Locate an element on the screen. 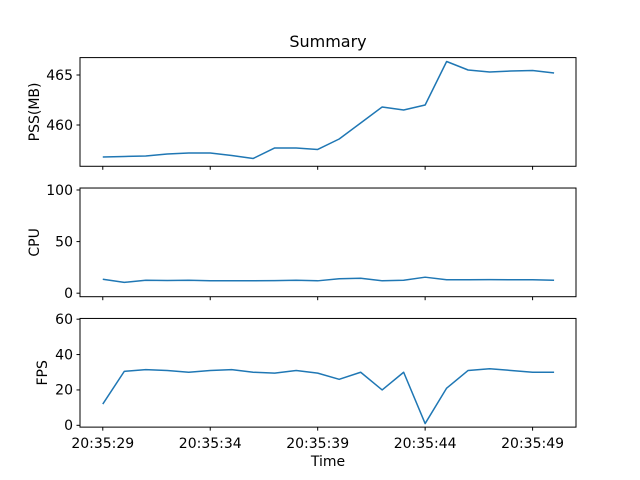 Image resolution: width=640 pixels, height=480 pixels. y-tick-label: 60 is located at coordinates (64, 320).